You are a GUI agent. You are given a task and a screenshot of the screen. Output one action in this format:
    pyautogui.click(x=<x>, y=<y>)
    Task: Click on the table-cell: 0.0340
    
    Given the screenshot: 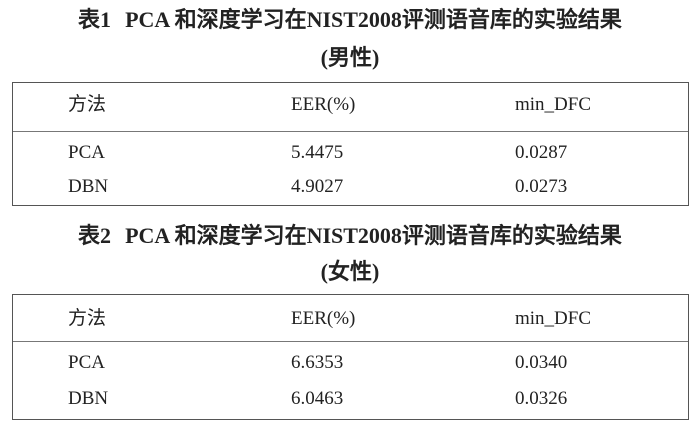 What is the action you would take?
    pyautogui.click(x=541, y=362)
    